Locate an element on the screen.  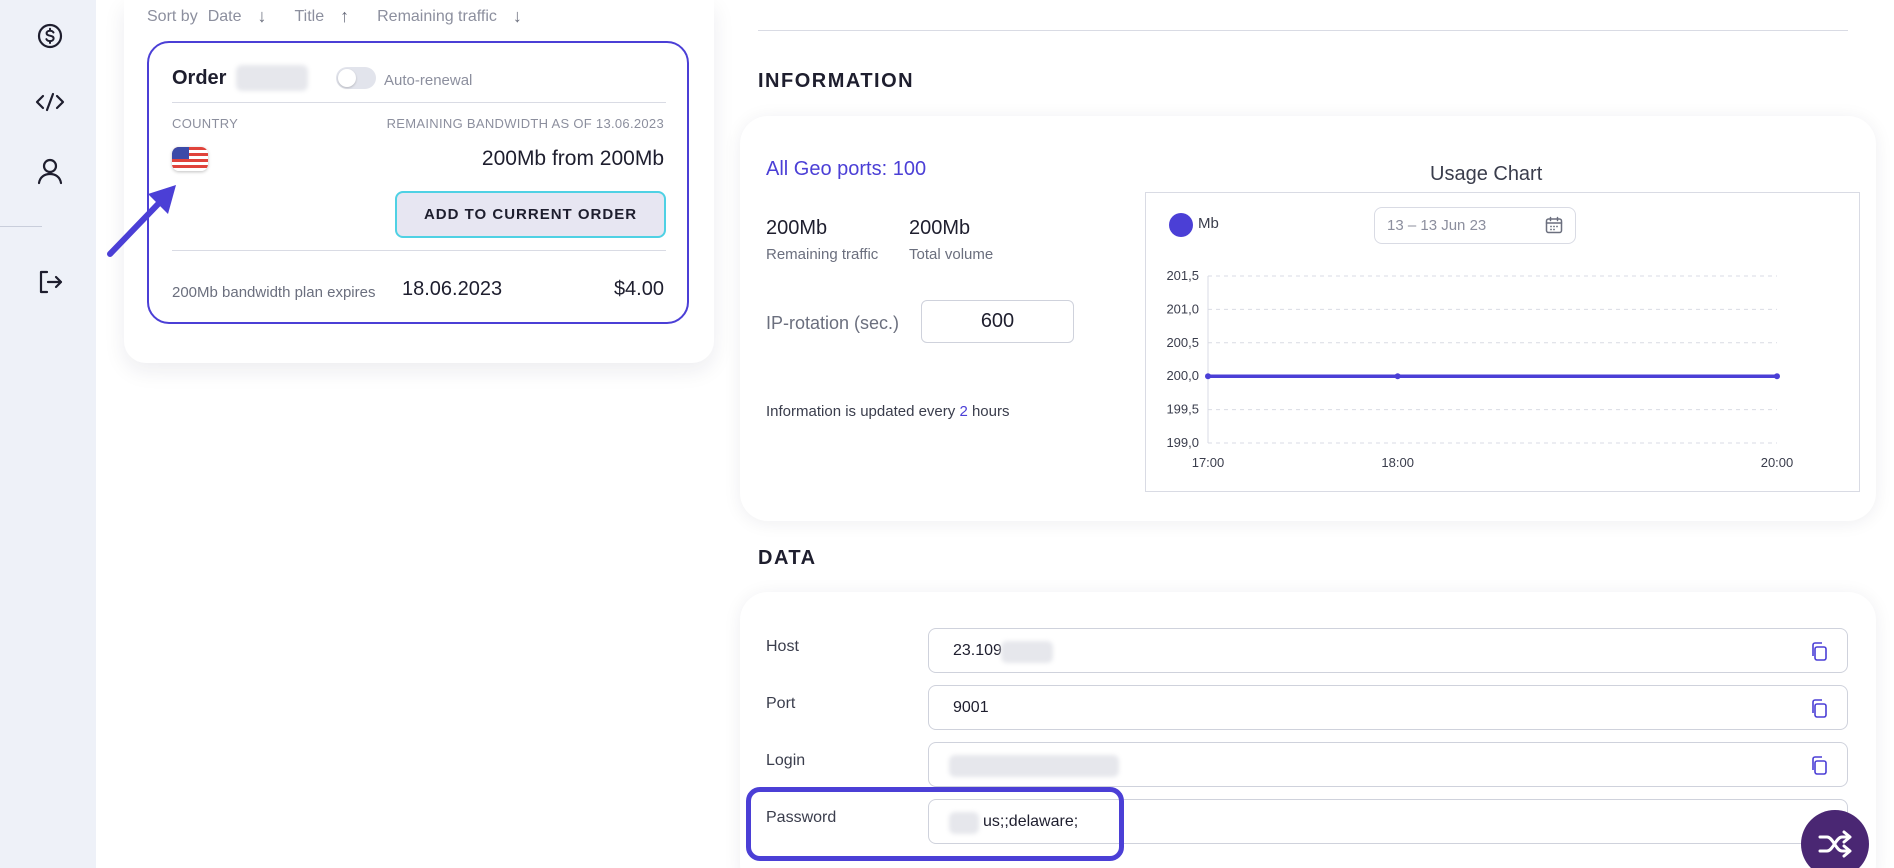
order-id-redacted is located at coordinates (272, 78).